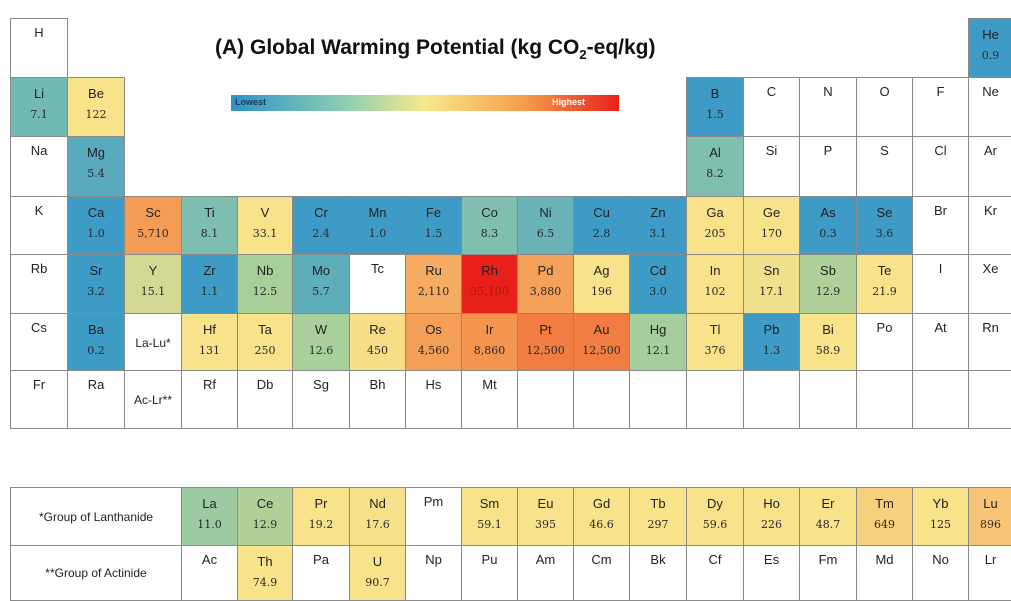 The height and width of the screenshot is (601, 1011). Describe the element at coordinates (771, 166) in the screenshot. I see `element-cell-si: Si` at that location.